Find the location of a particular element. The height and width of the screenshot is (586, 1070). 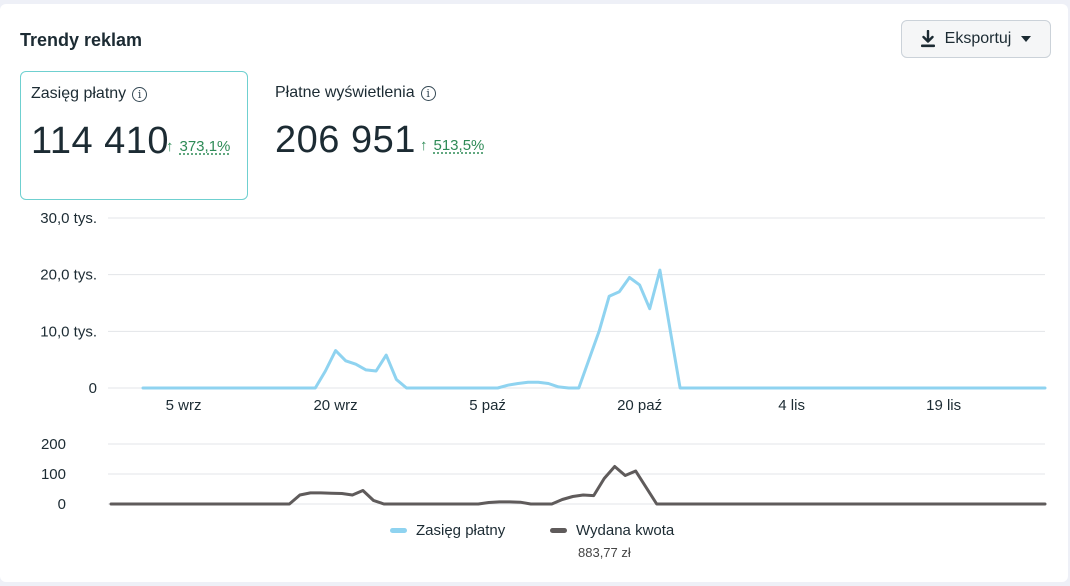

export-label: Eksportuj is located at coordinates (978, 38).